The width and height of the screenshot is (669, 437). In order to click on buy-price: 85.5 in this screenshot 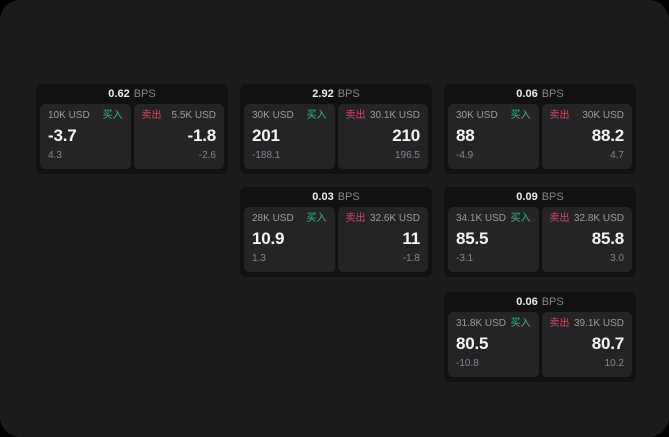, I will do `click(472, 238)`.